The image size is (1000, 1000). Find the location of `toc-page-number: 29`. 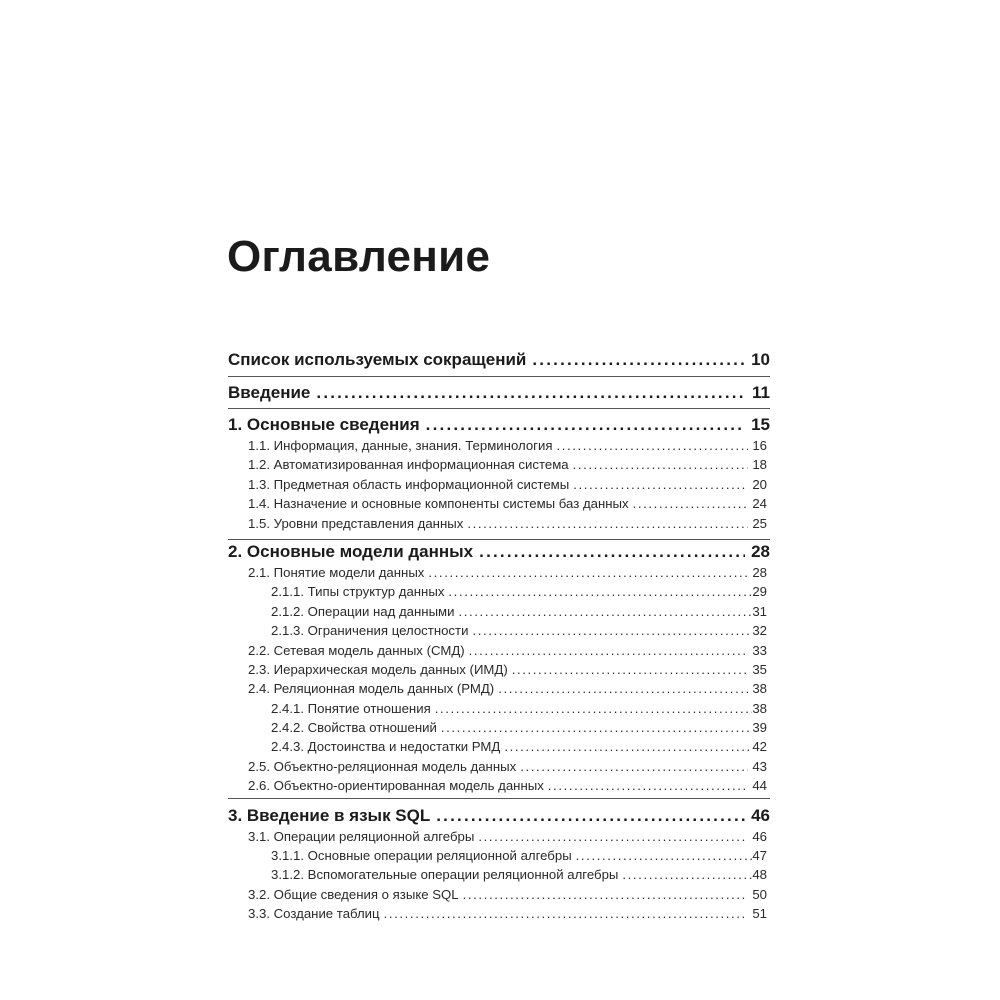

toc-page-number: 29 is located at coordinates (759, 592).